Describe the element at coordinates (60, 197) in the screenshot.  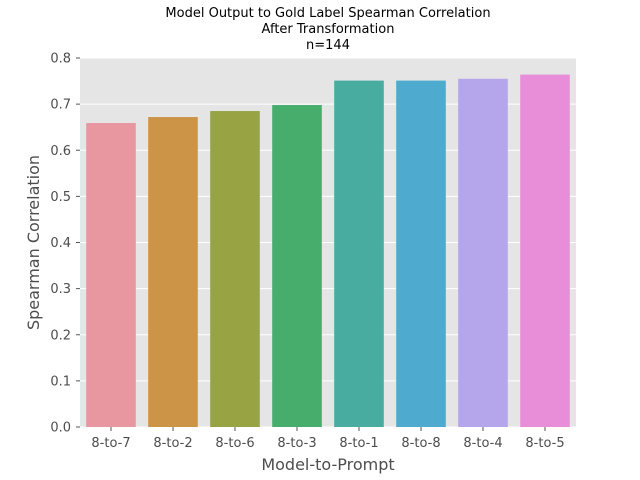
I see `y-tick-label: 0.5` at that location.